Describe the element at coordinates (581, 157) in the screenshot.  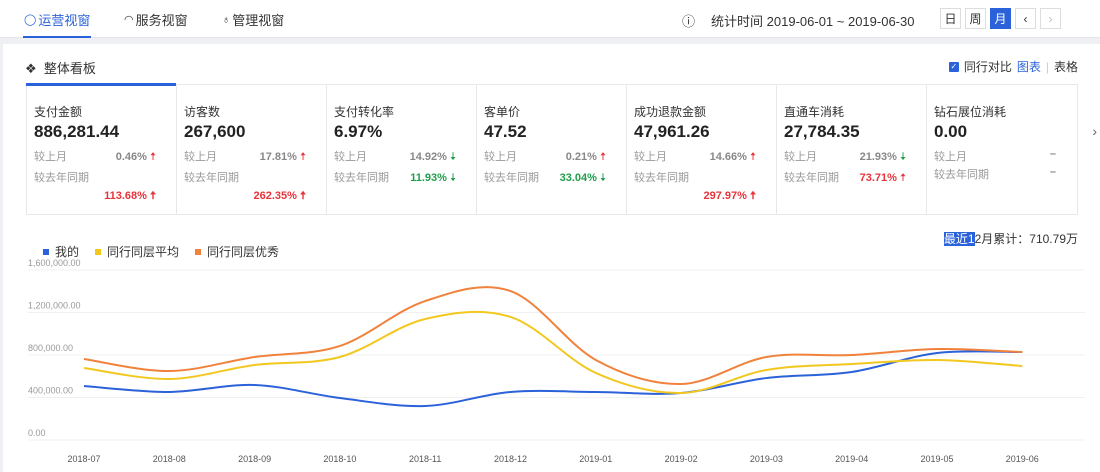
I see `mom-value: 0.21%` at that location.